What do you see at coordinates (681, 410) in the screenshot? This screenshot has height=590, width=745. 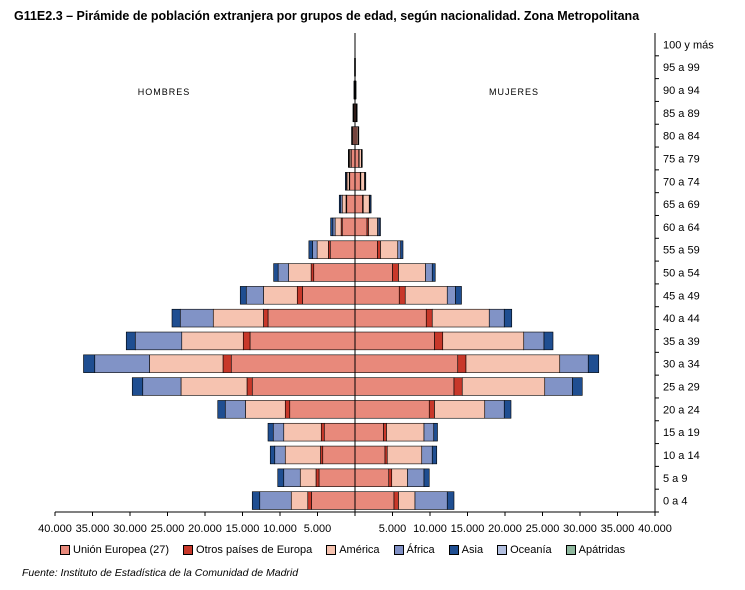 I see `age-label: 20 a 24` at bounding box center [681, 410].